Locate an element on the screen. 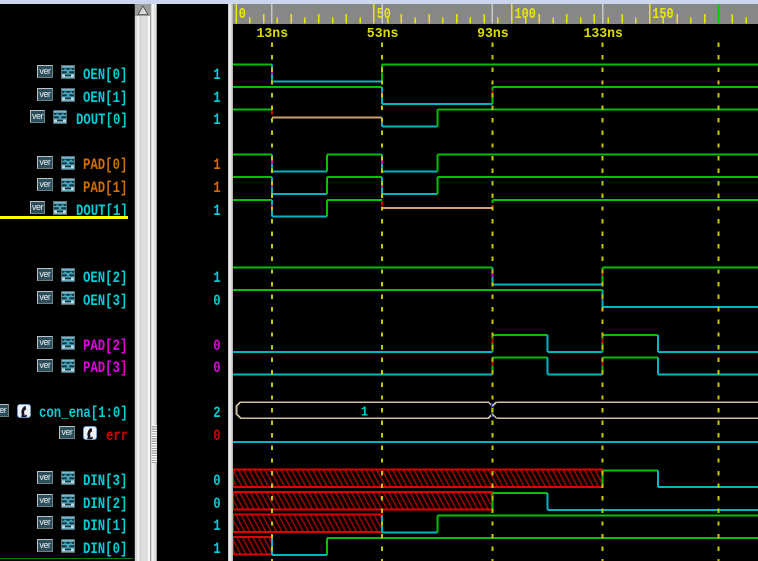 This screenshot has width=758, height=561. svg-text: 100 is located at coordinates (525, 15).